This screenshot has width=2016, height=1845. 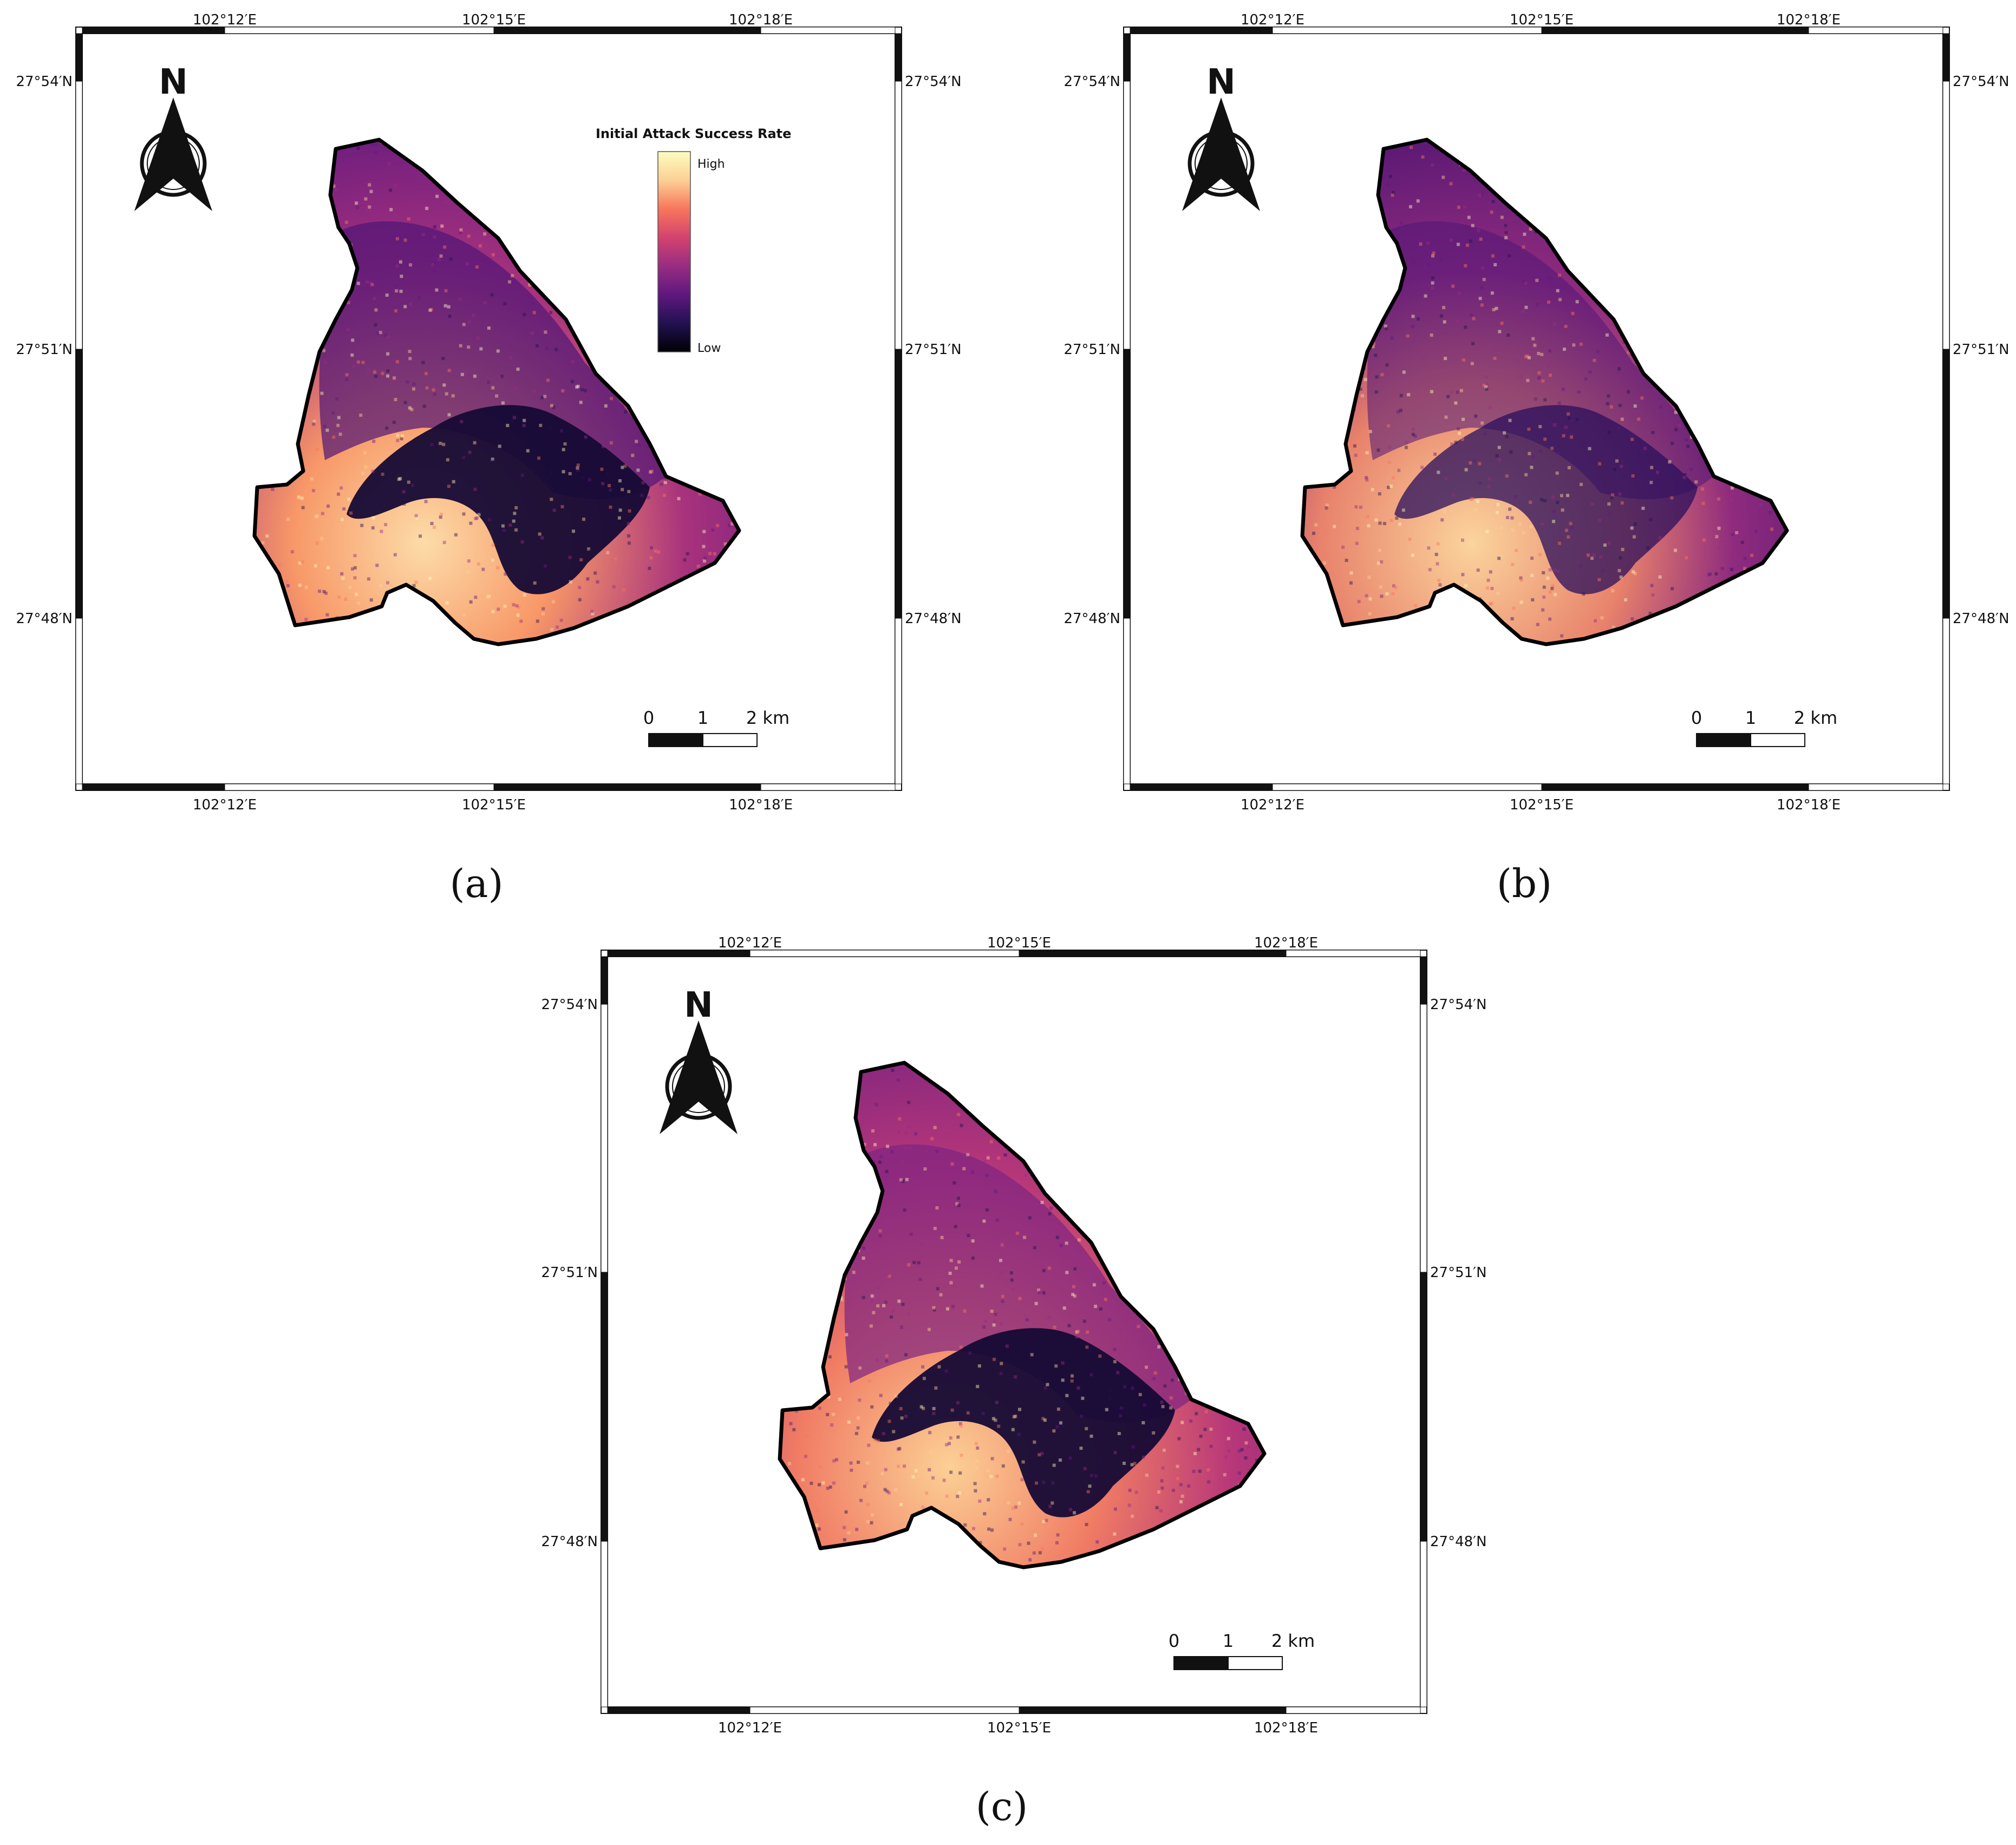 What do you see at coordinates (1002, 1807) in the screenshot?
I see `panel-label-c: (c)` at bounding box center [1002, 1807].